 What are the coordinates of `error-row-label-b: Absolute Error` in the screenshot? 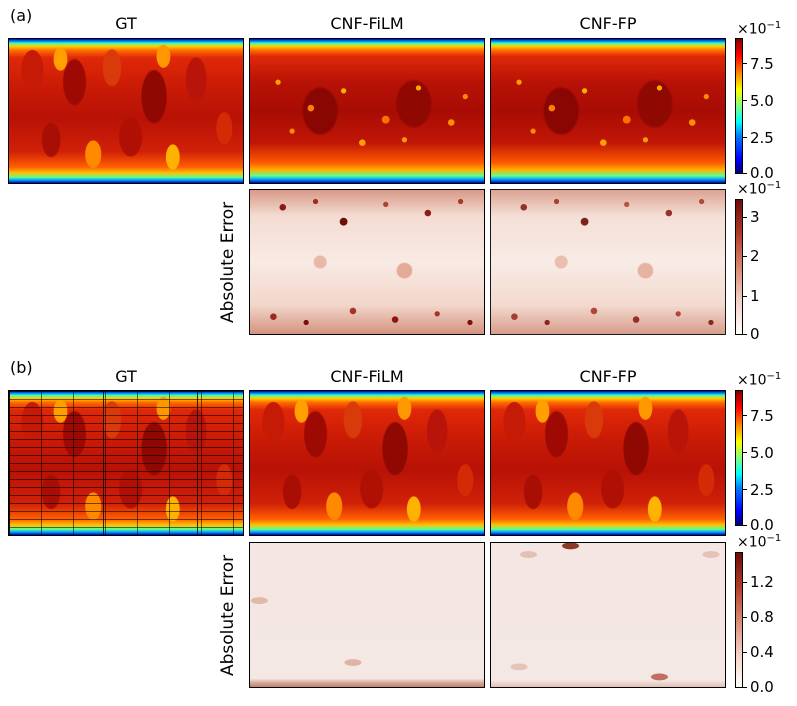 It's located at (228, 615).